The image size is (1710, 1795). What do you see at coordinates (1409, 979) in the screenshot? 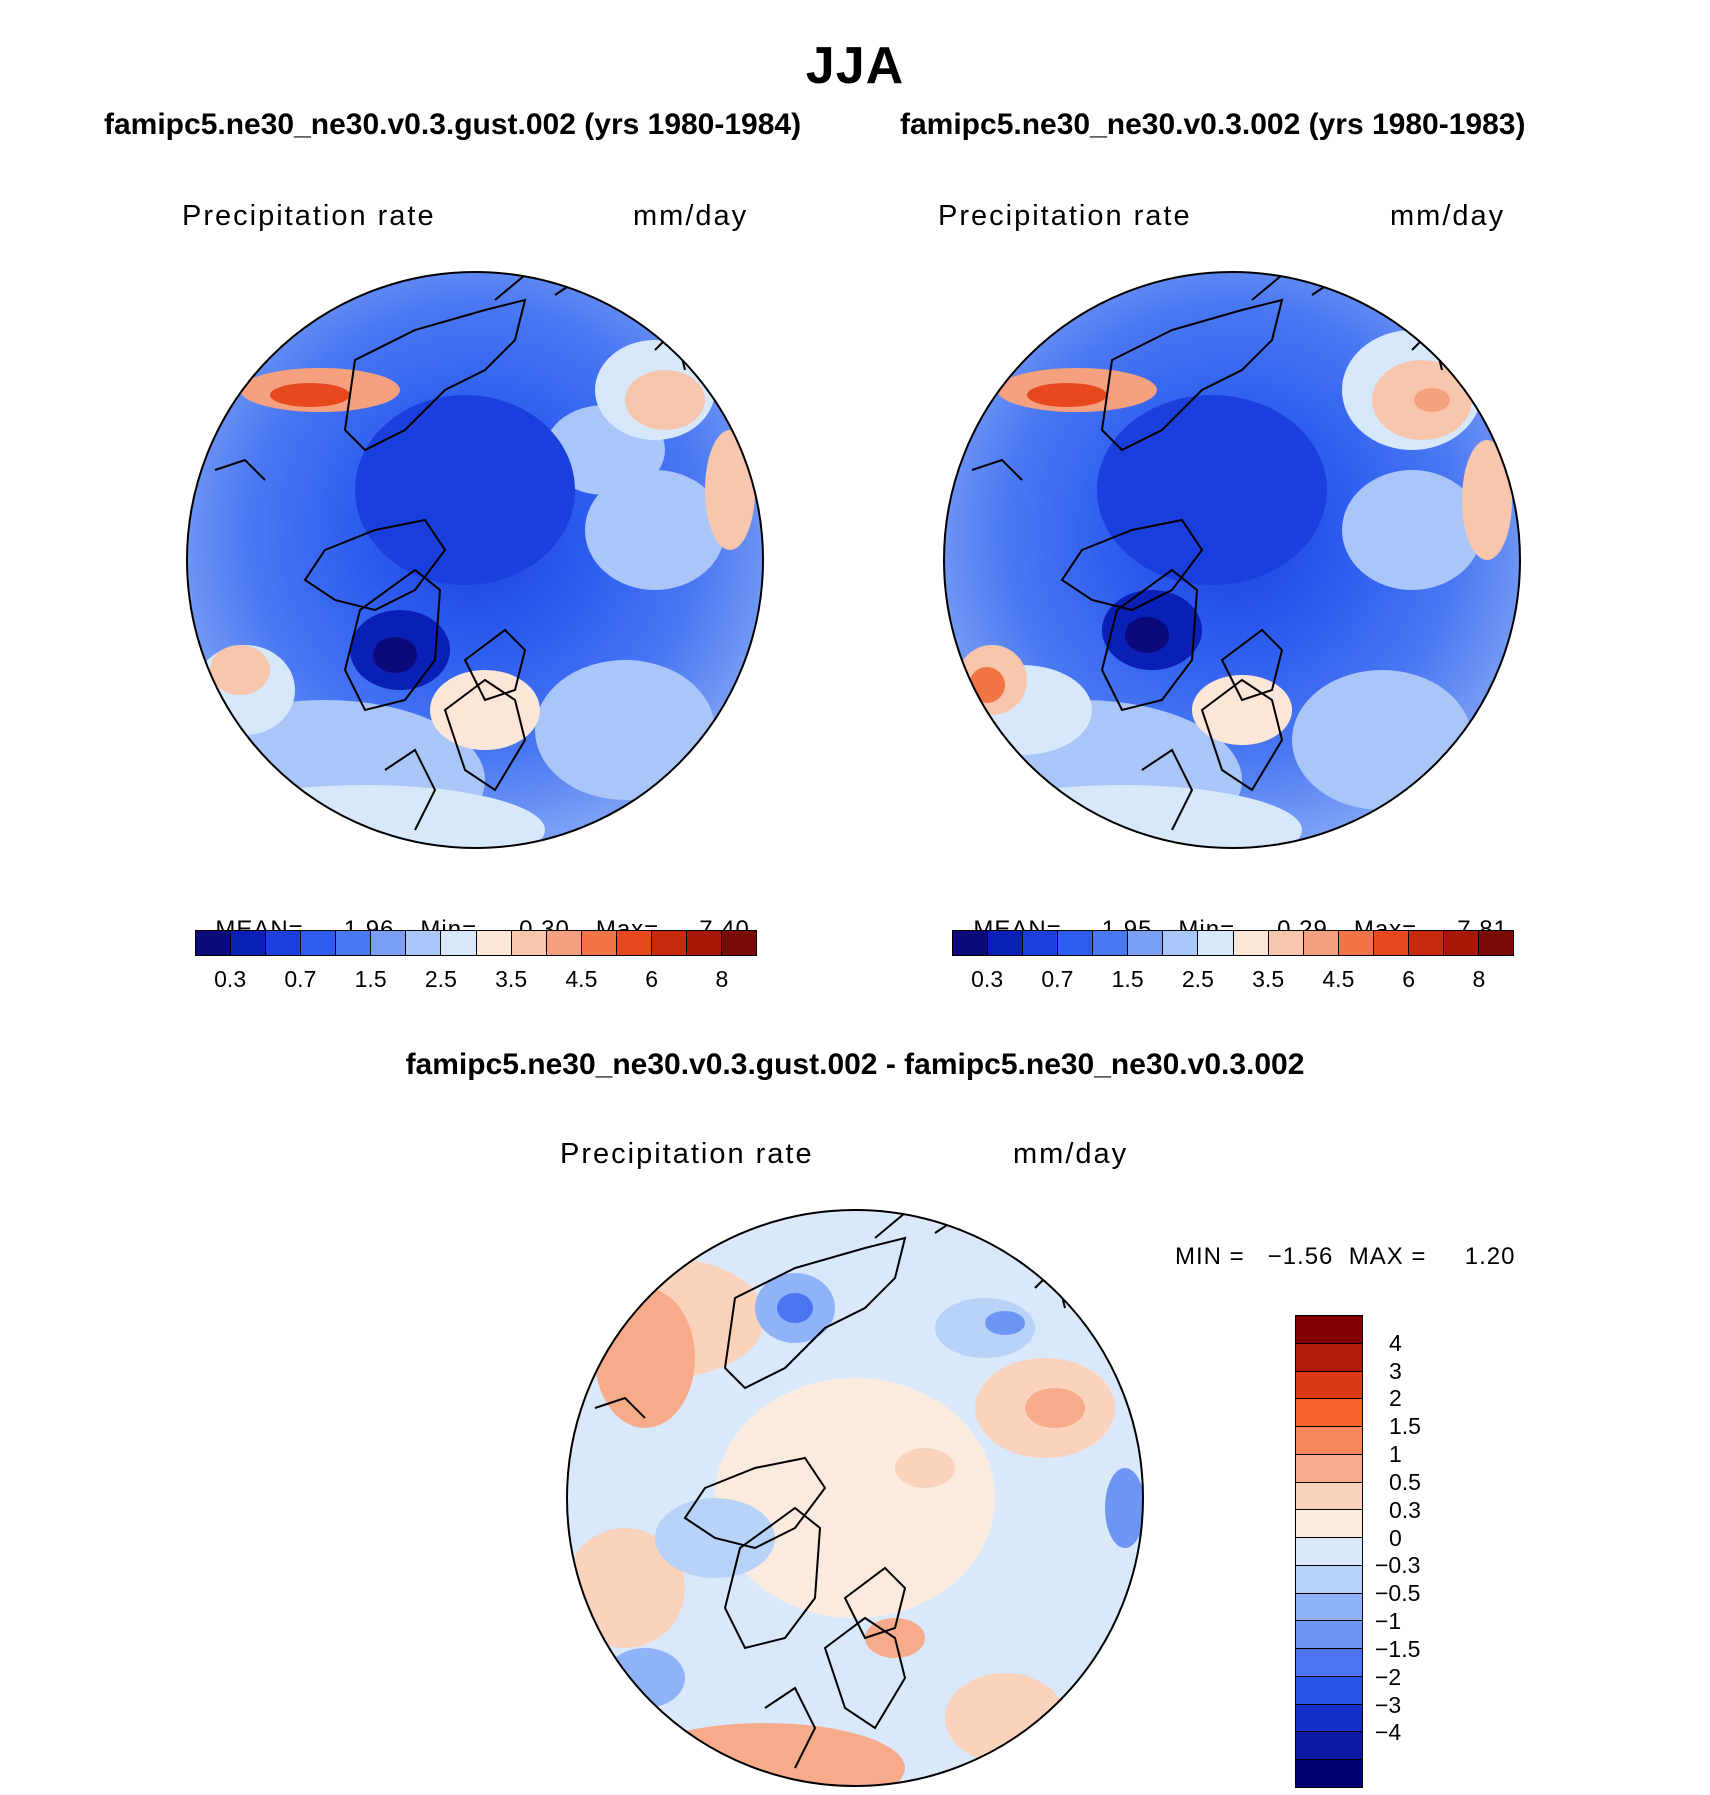
I see `panel-2-colorbar-label: 6` at bounding box center [1409, 979].